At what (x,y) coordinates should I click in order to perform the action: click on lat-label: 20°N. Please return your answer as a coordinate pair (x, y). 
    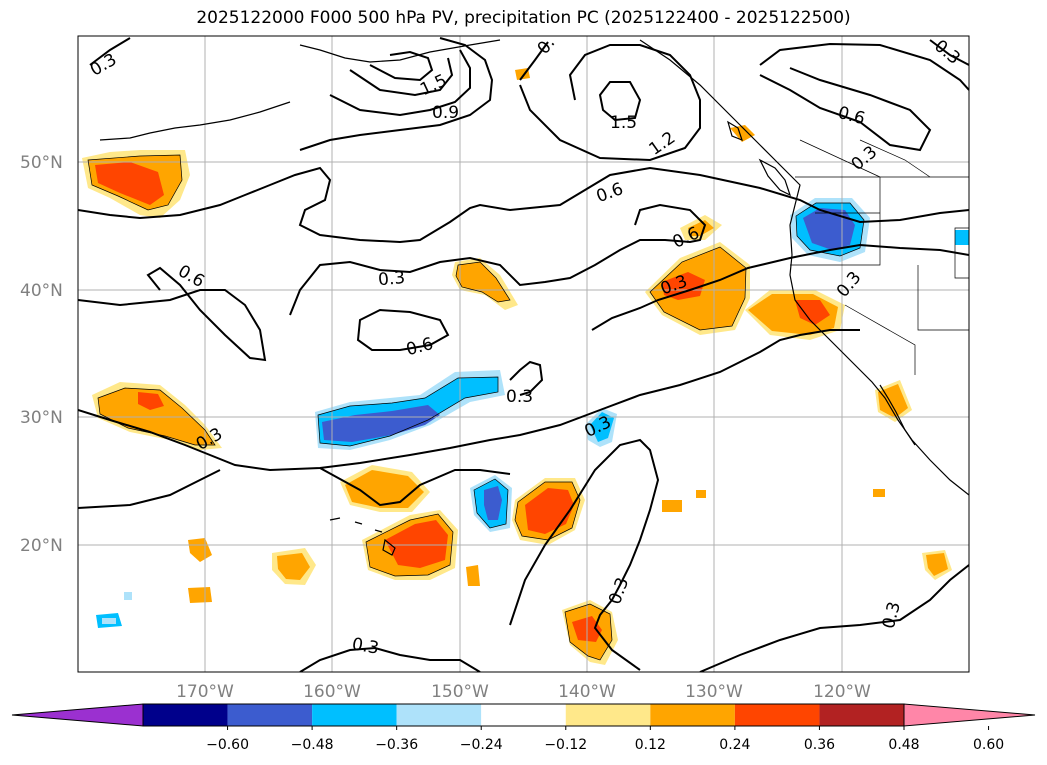
    Looking at the image, I should click on (41, 546).